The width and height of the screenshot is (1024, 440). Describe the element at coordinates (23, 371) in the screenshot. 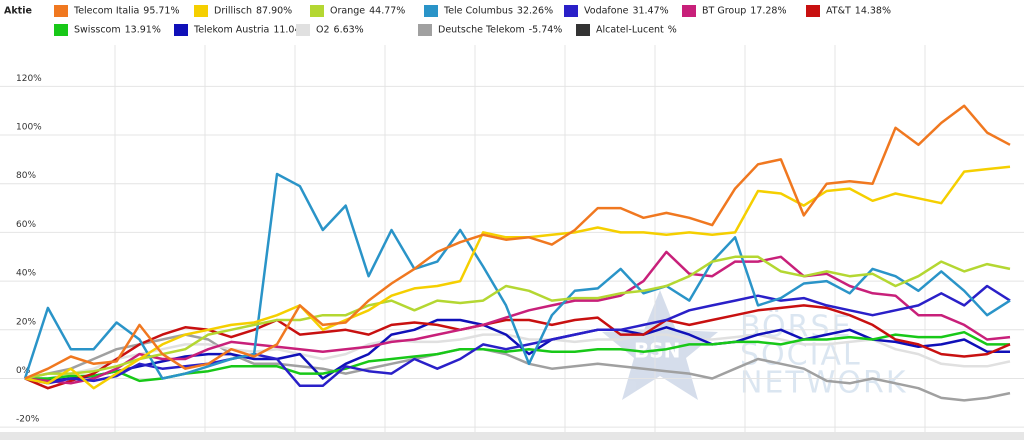

I see `y-tick-label: 0%` at that location.